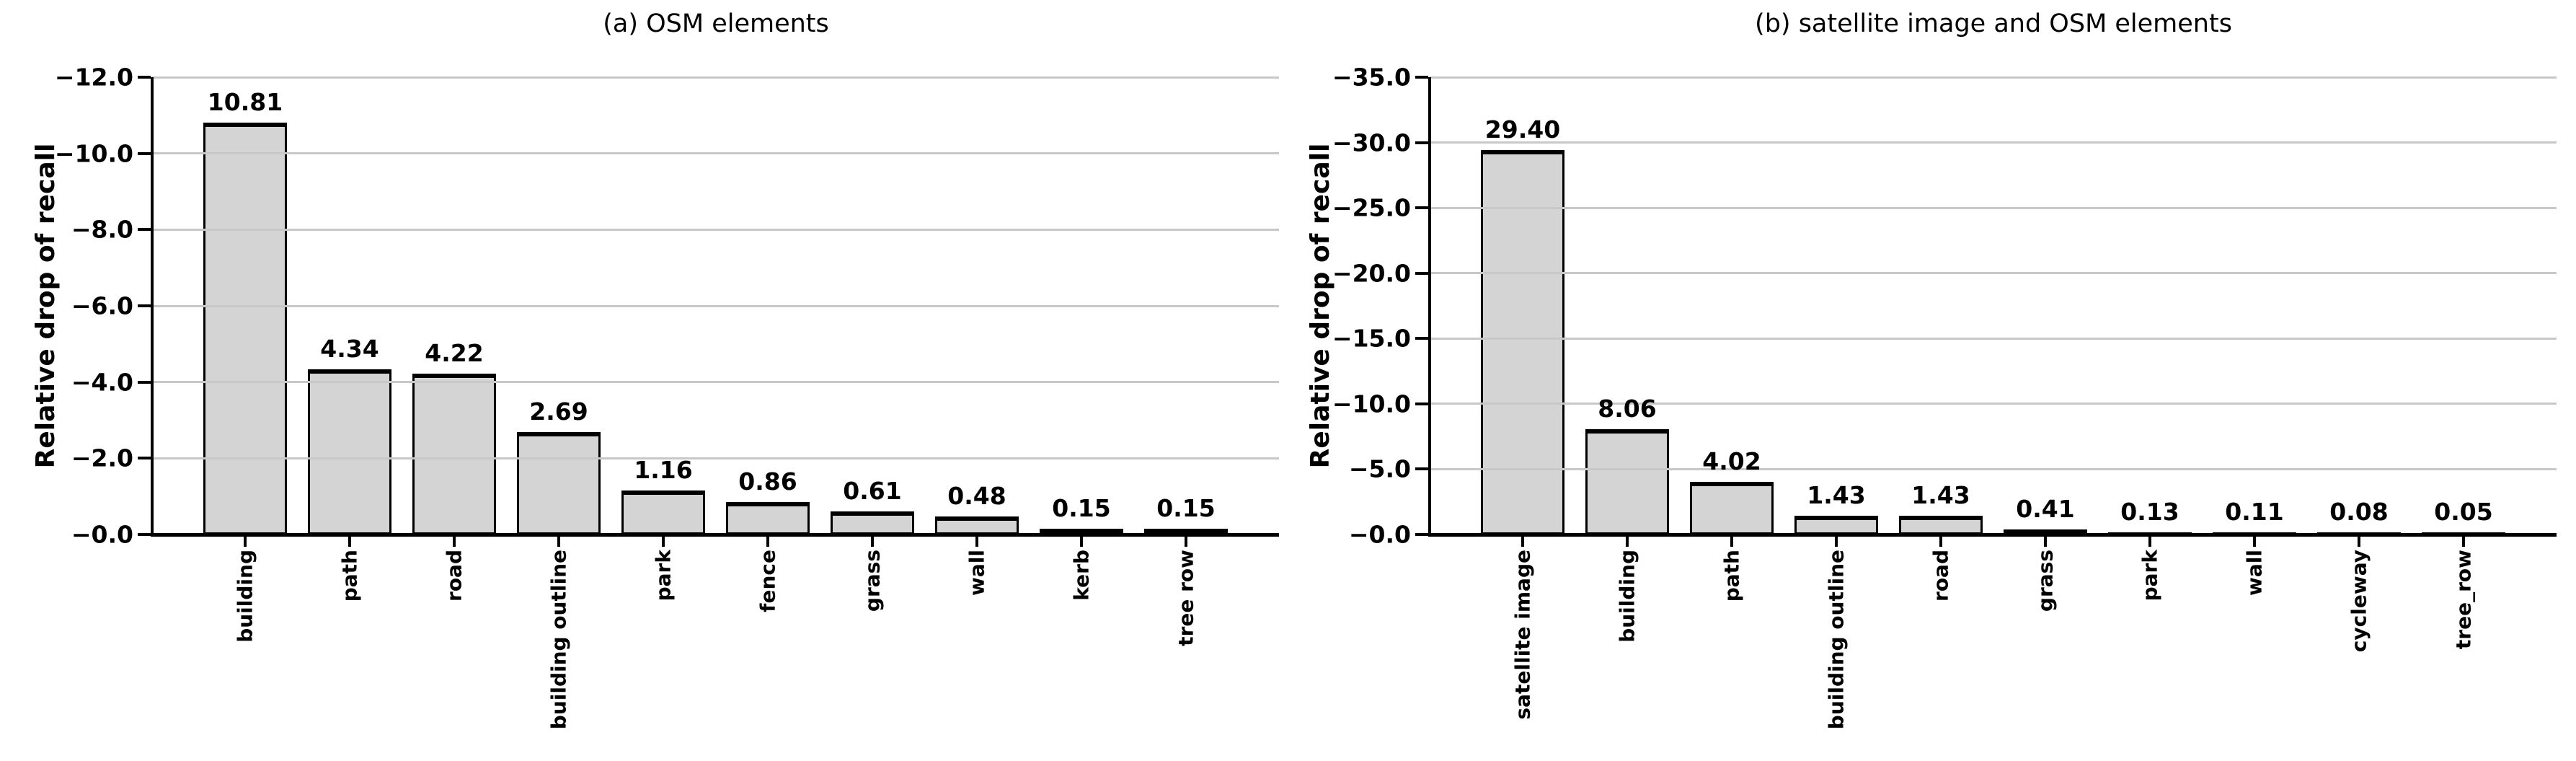 The image size is (2576, 761). Describe the element at coordinates (1940, 496) in the screenshot. I see `bar-value-label-road: 1.43` at that location.